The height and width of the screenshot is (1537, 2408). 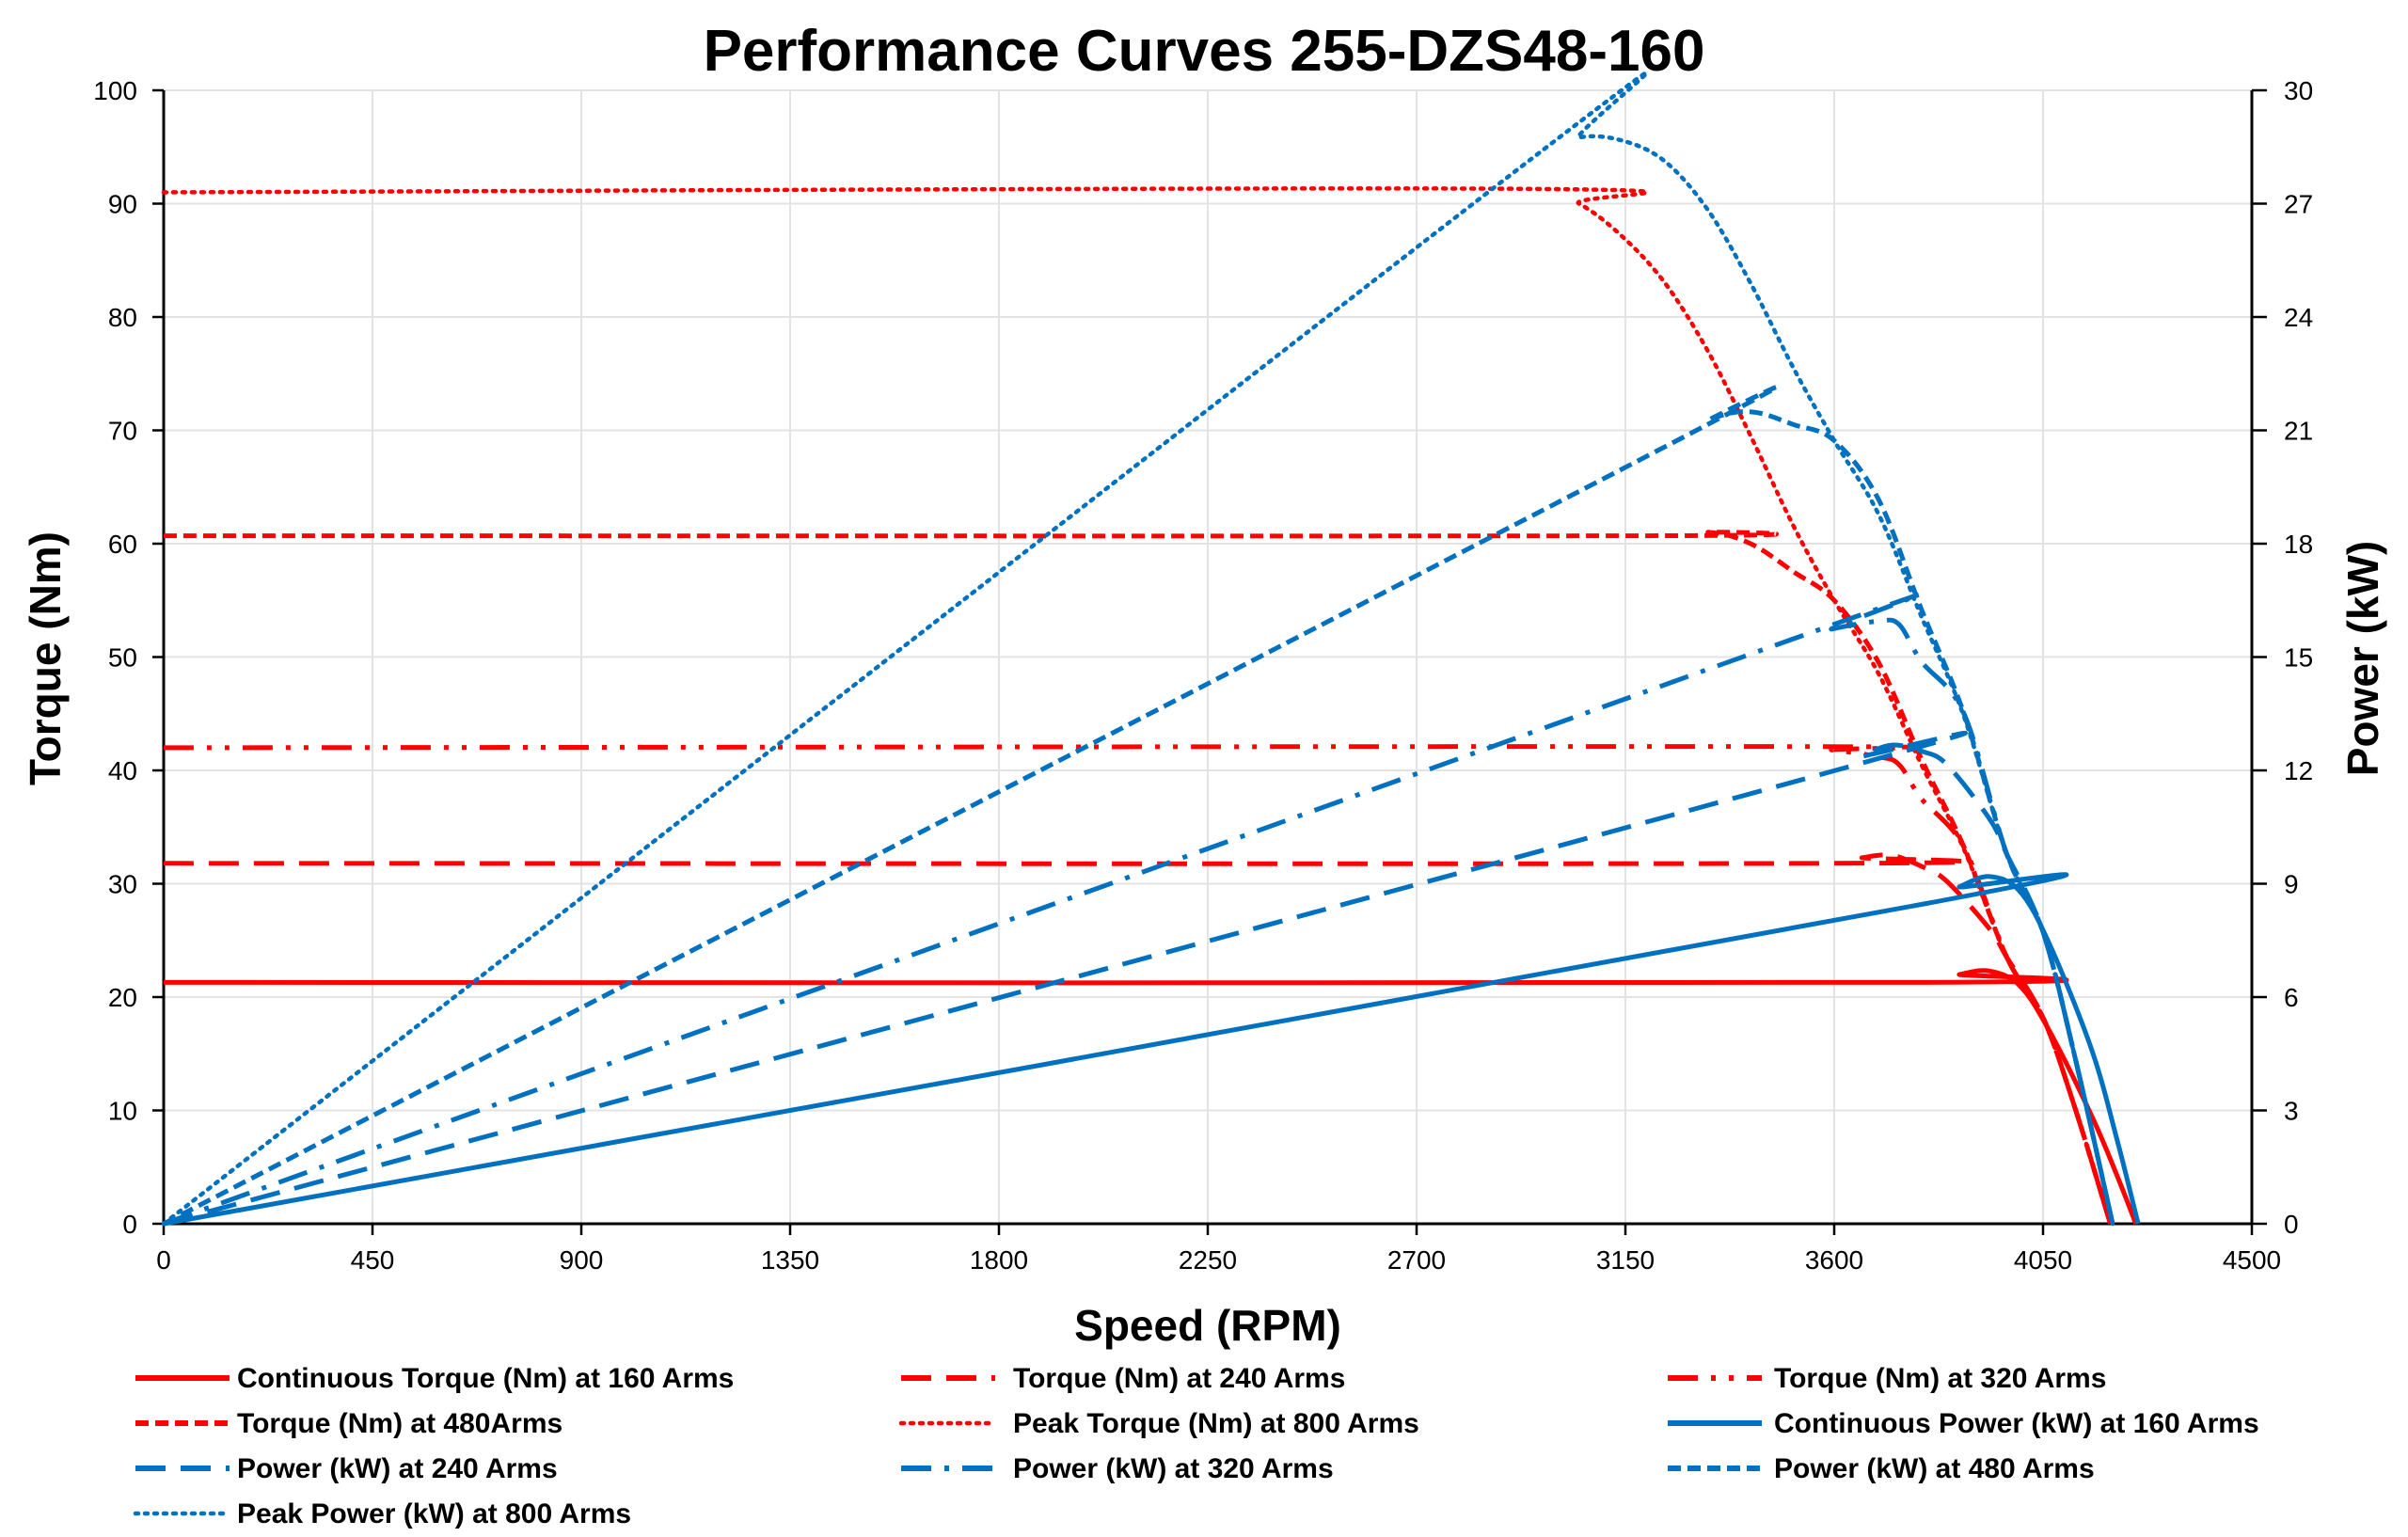 What do you see at coordinates (2017, 1423) in the screenshot?
I see `legend-label: Continuous Power (kW) at 160 Arms` at bounding box center [2017, 1423].